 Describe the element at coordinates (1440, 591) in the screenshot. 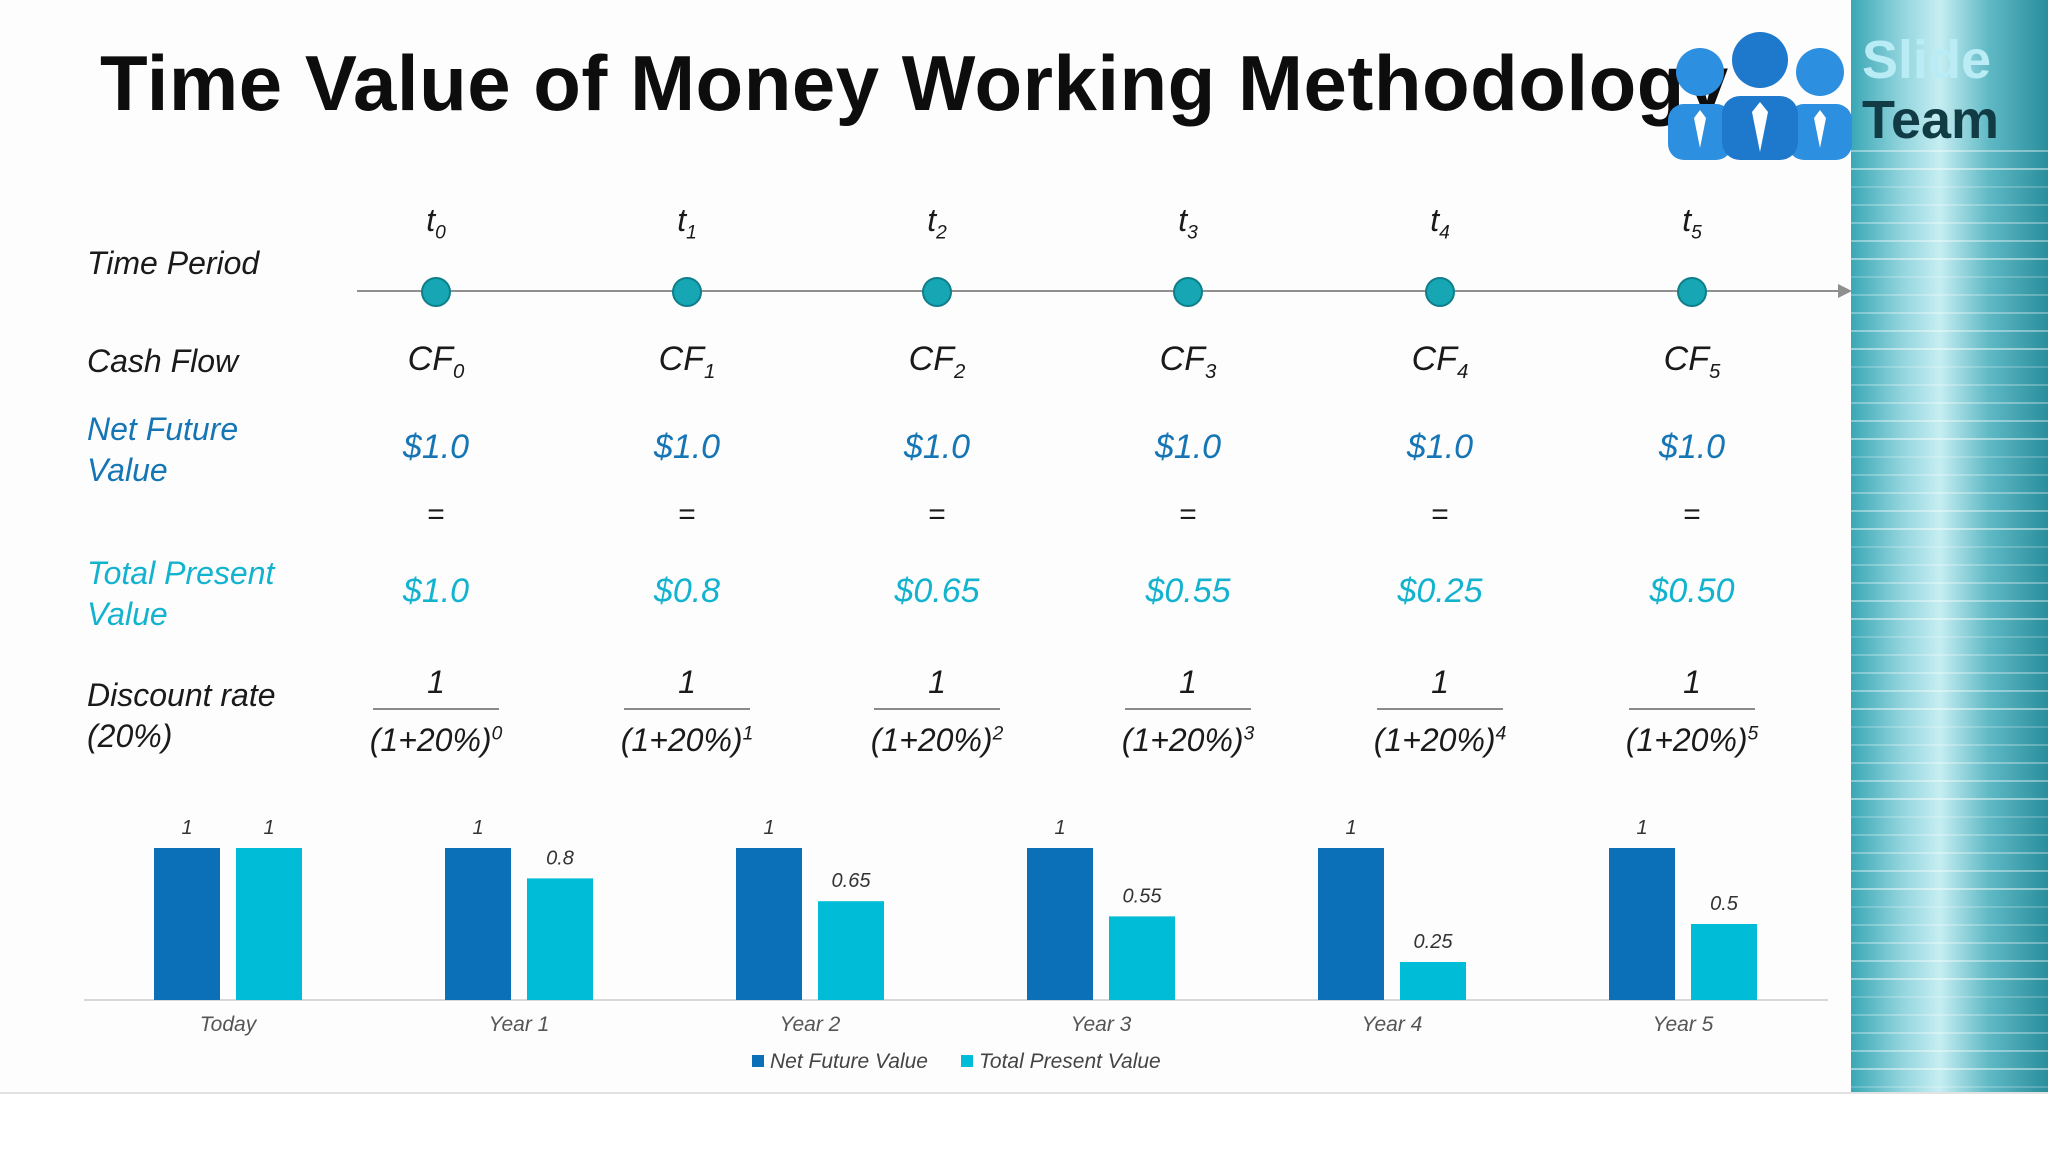

I see `total-present-value: $0.25` at that location.